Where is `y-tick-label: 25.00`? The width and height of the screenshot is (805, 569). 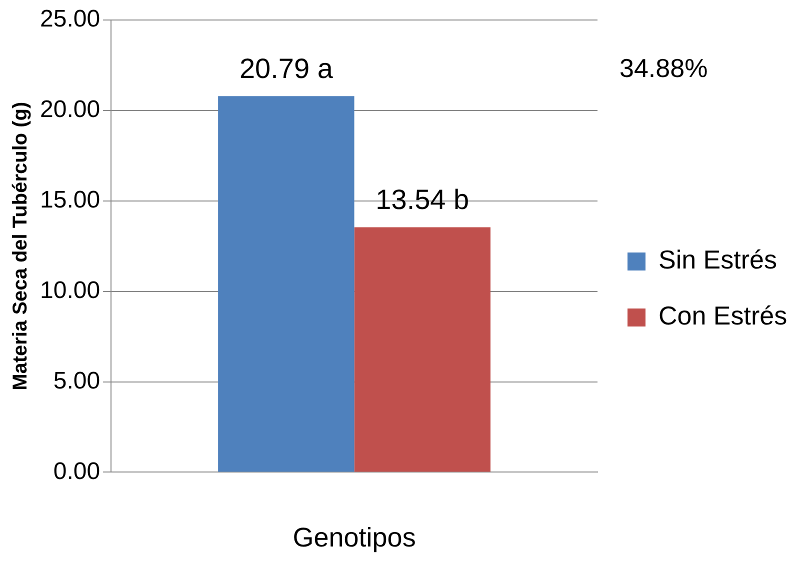 y-tick-label: 25.00 is located at coordinates (70, 19).